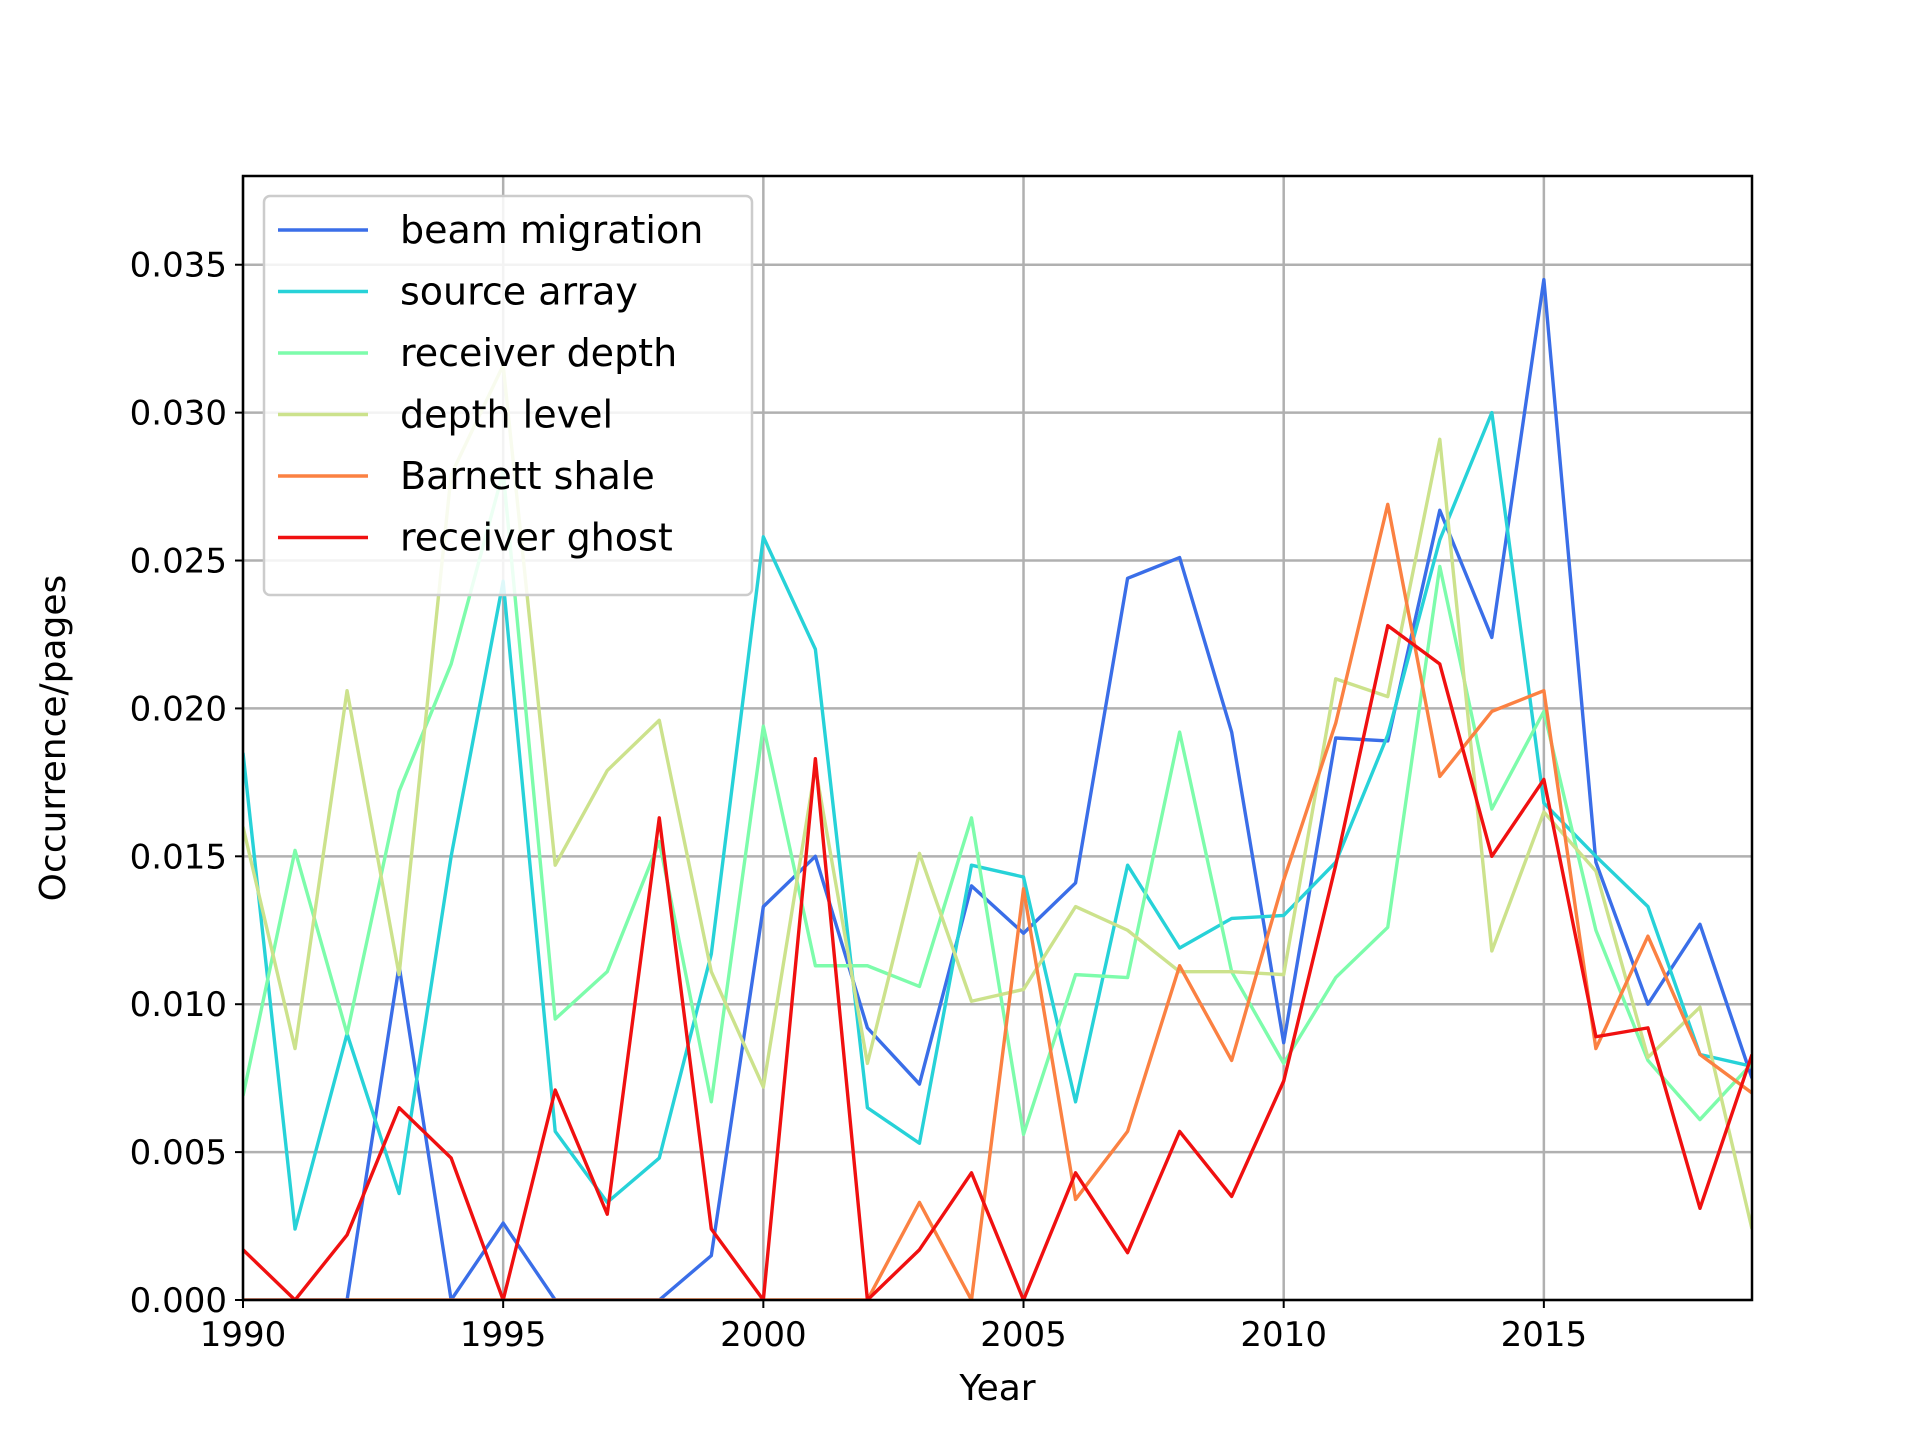 The width and height of the screenshot is (1920, 1440). What do you see at coordinates (178, 562) in the screenshot?
I see `y-tick-label: 0.025` at bounding box center [178, 562].